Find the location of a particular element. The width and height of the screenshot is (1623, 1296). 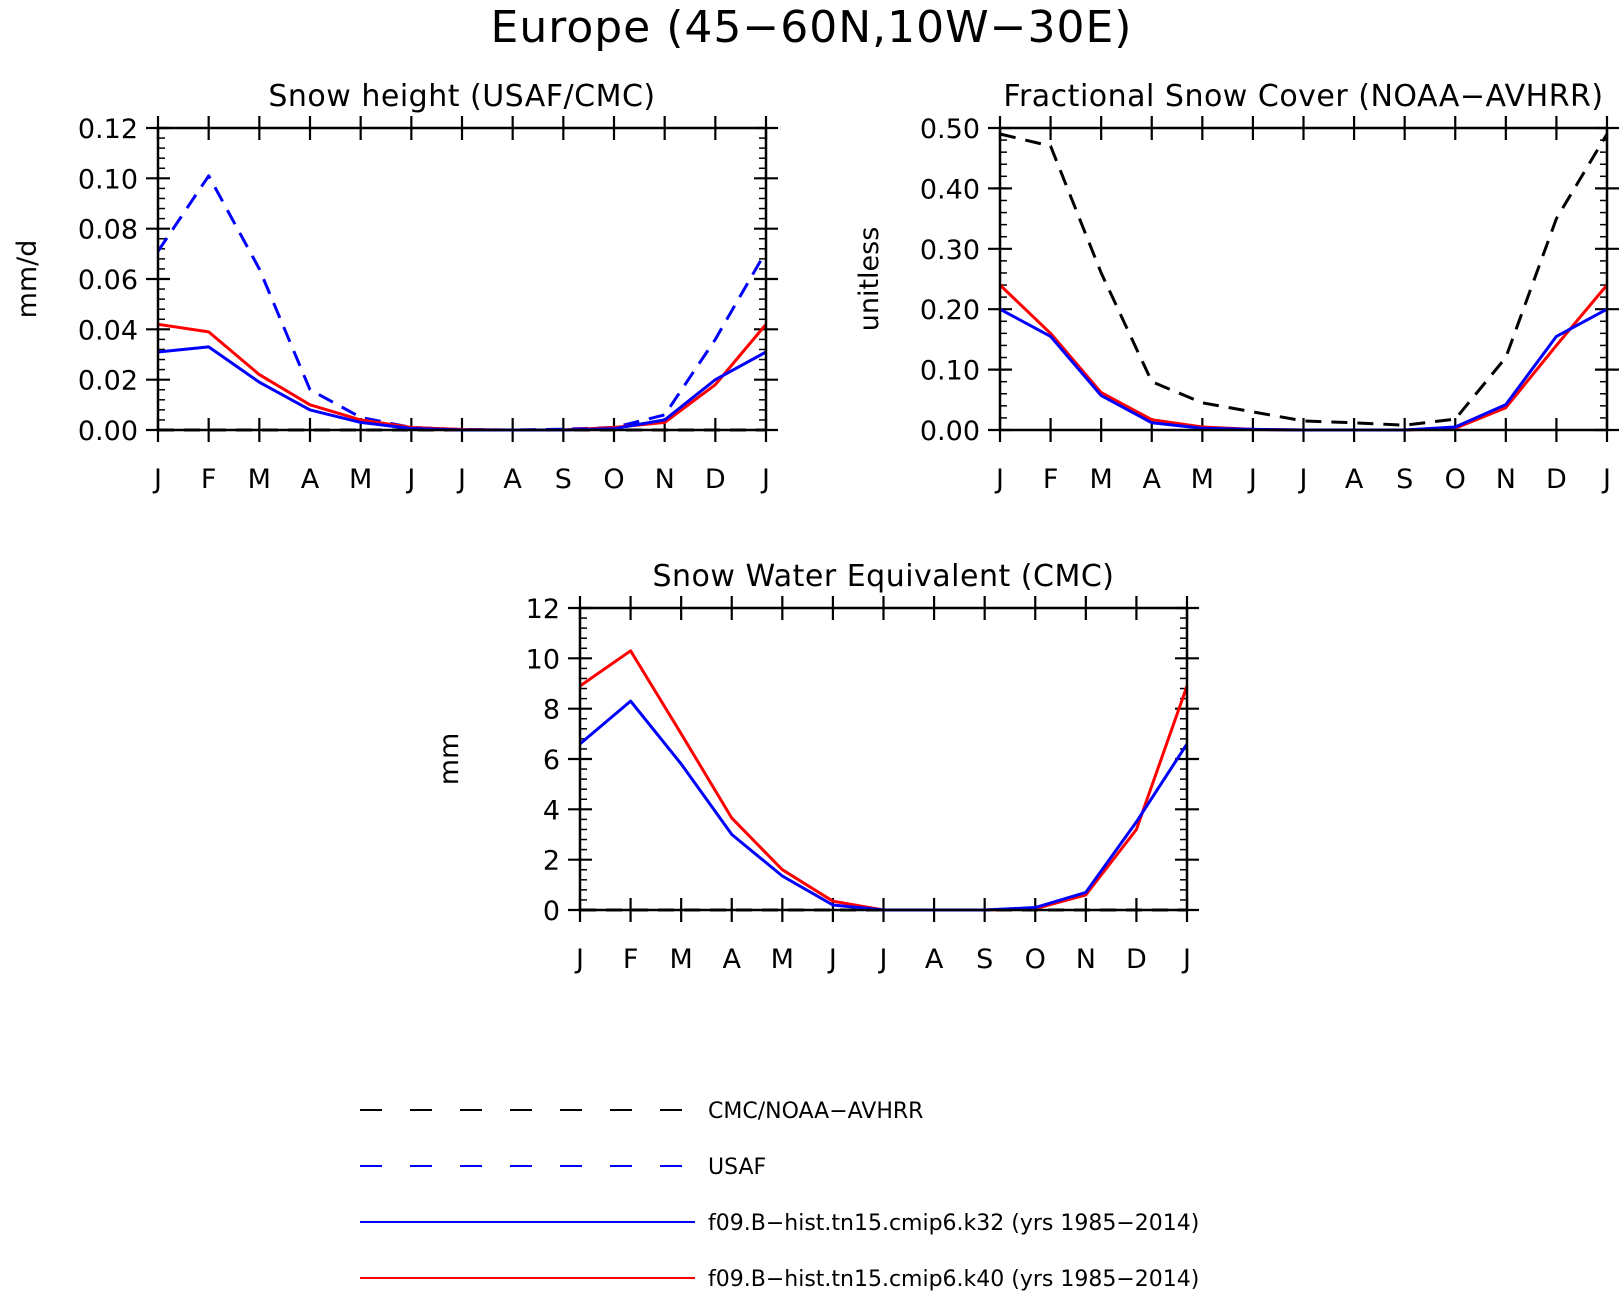

y-tick-label: 0.20 is located at coordinates (950, 310).